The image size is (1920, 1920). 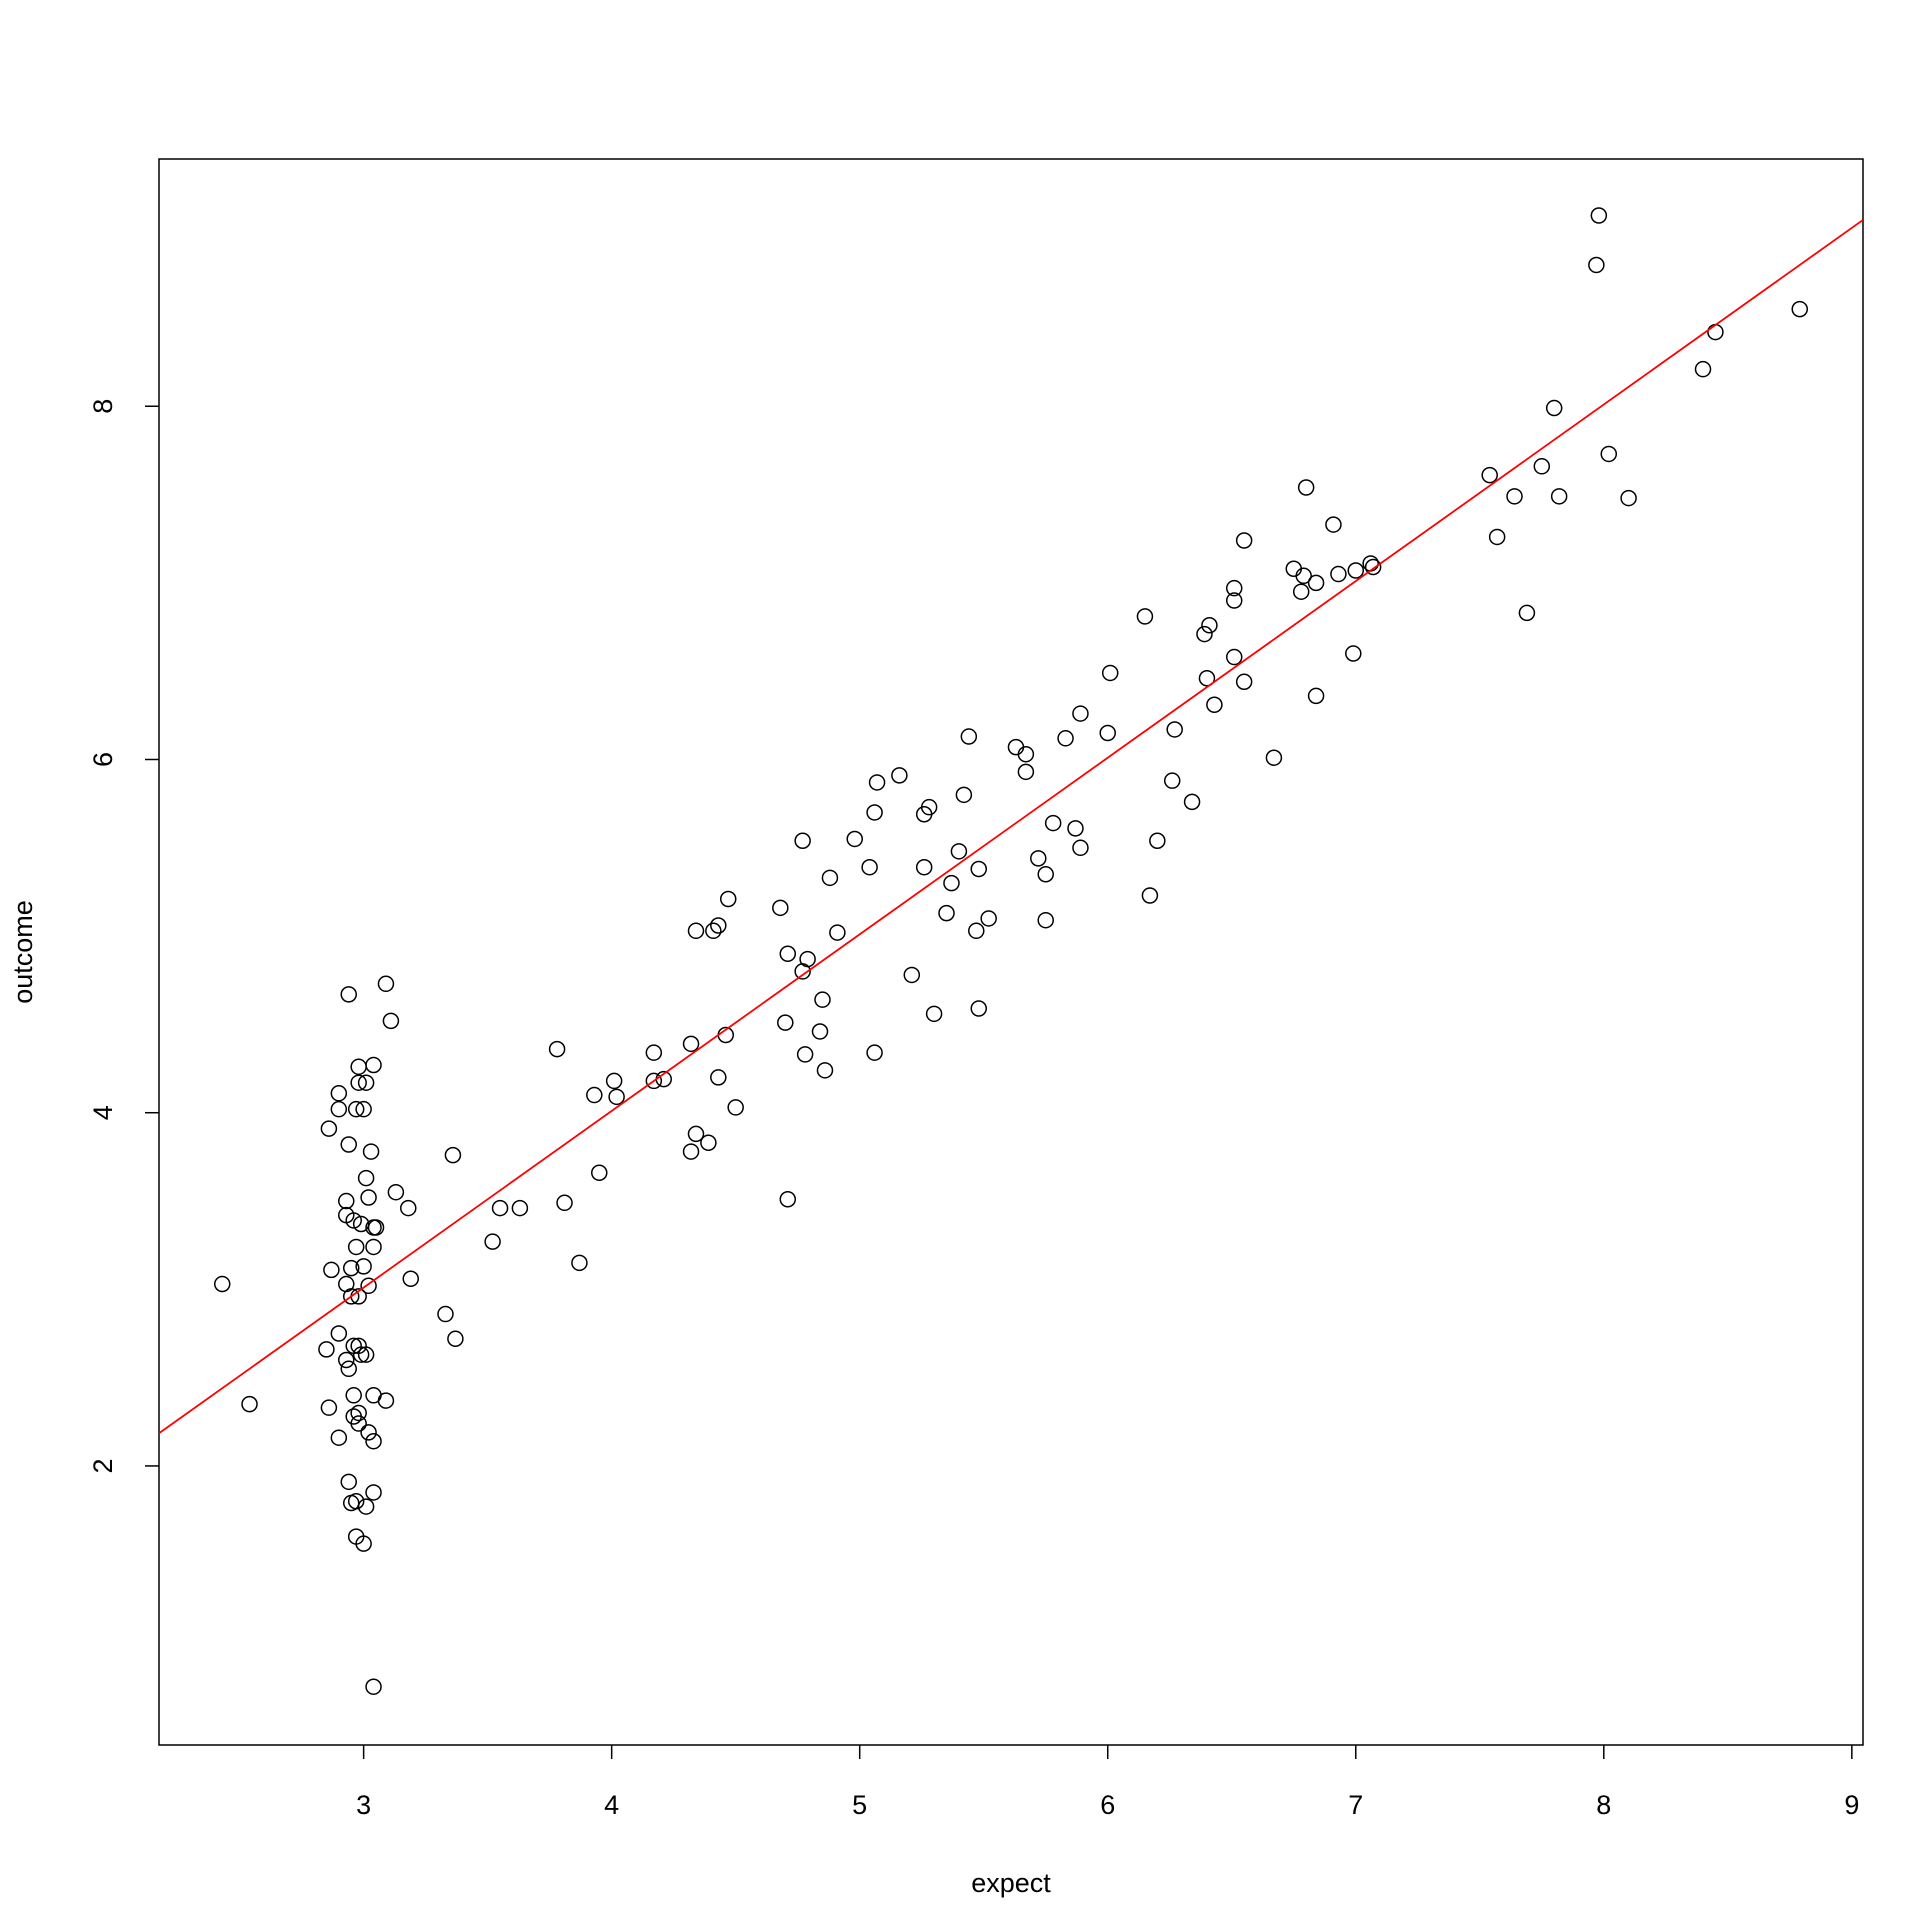 What do you see at coordinates (103, 1465) in the screenshot?
I see `y-tick-label: 2` at bounding box center [103, 1465].